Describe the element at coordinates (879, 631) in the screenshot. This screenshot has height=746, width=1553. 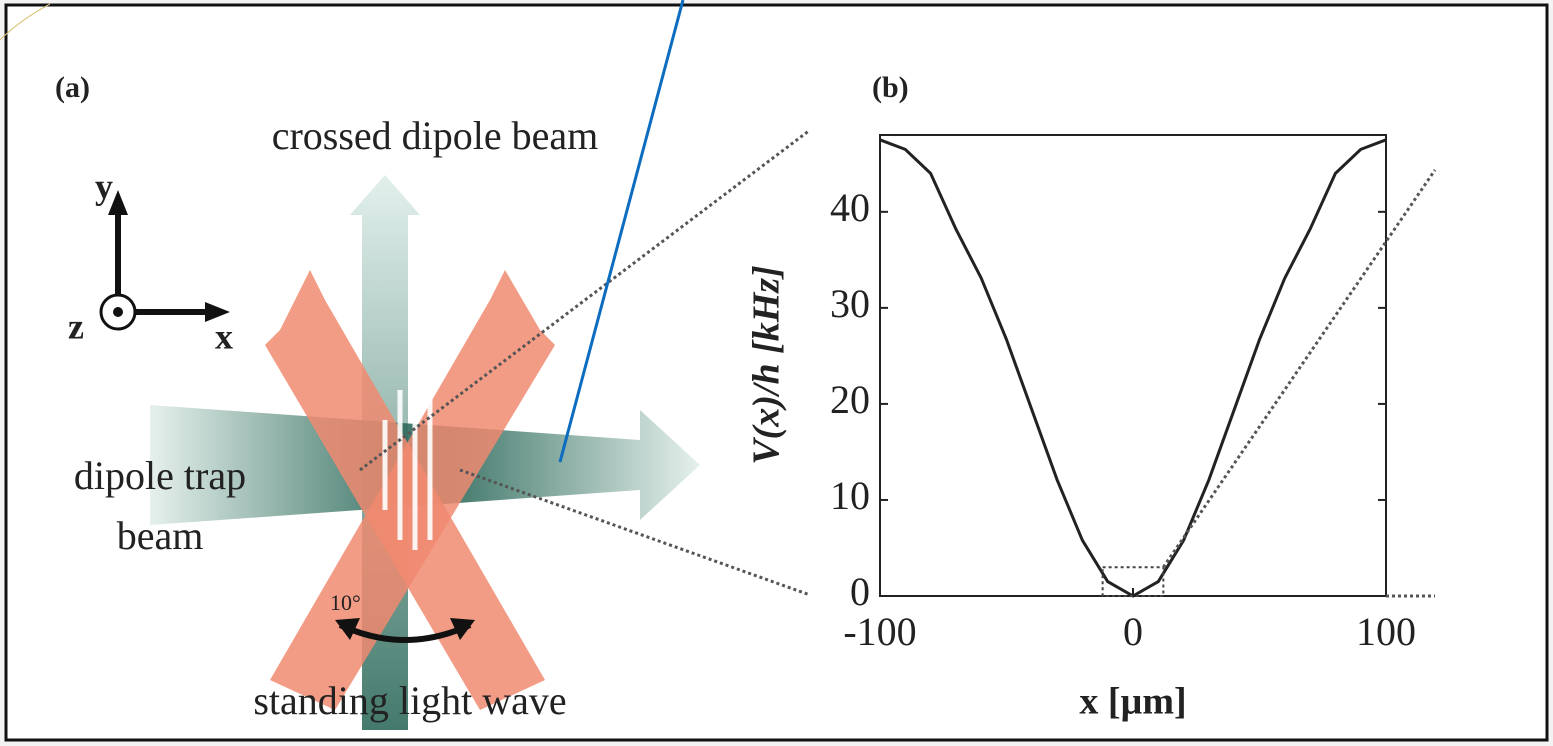
I see `x-tick-label: -100` at that location.